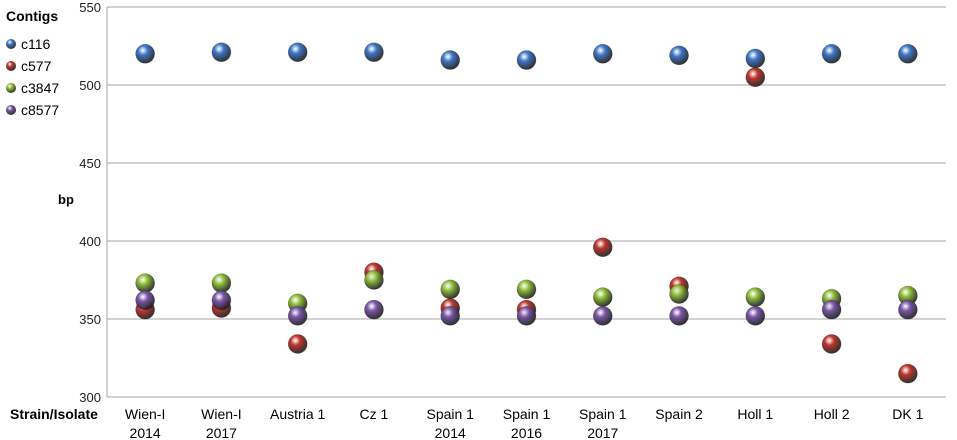  I want to click on y-tick-label: 400, so click(90, 241).